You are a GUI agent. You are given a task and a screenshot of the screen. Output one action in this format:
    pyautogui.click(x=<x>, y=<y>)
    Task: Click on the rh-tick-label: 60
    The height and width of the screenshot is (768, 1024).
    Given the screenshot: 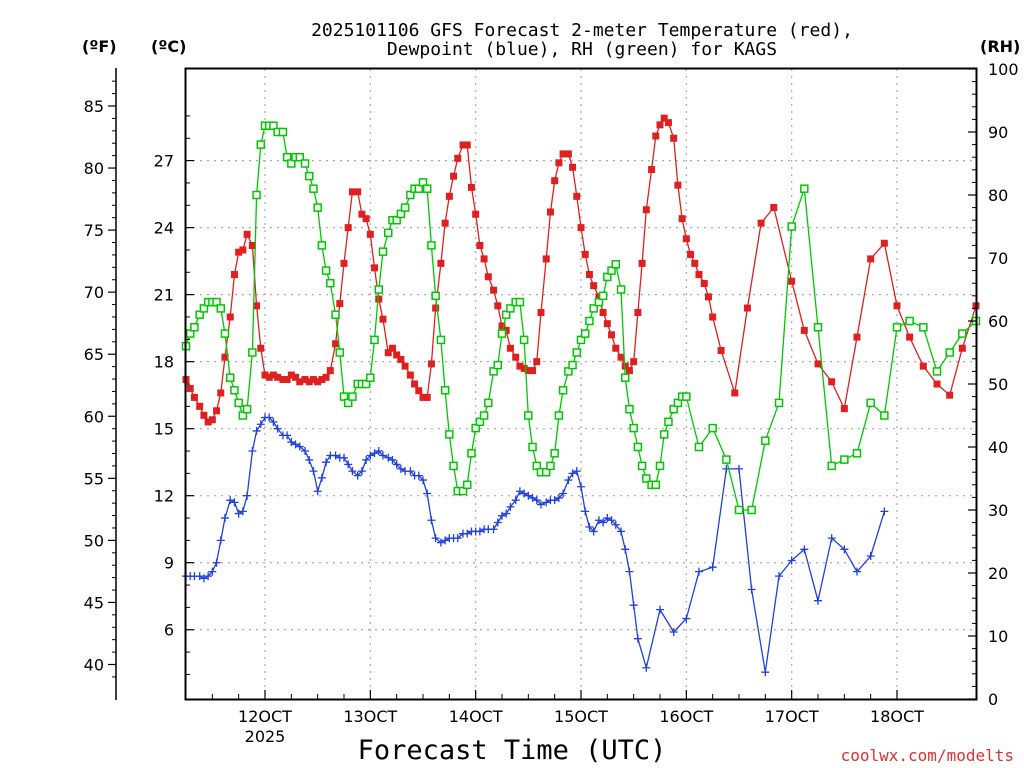 What is the action you would take?
    pyautogui.click(x=998, y=321)
    